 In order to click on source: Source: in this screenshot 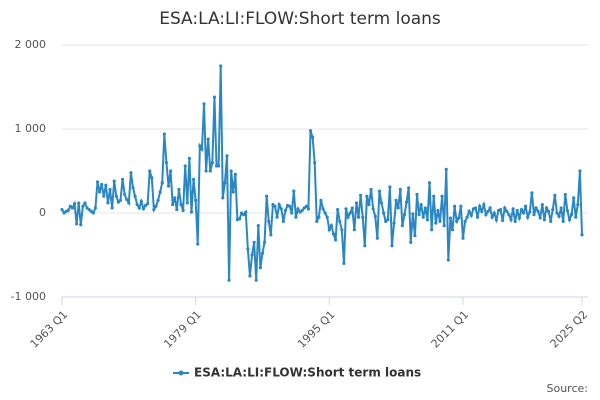, I will do `click(568, 388)`.